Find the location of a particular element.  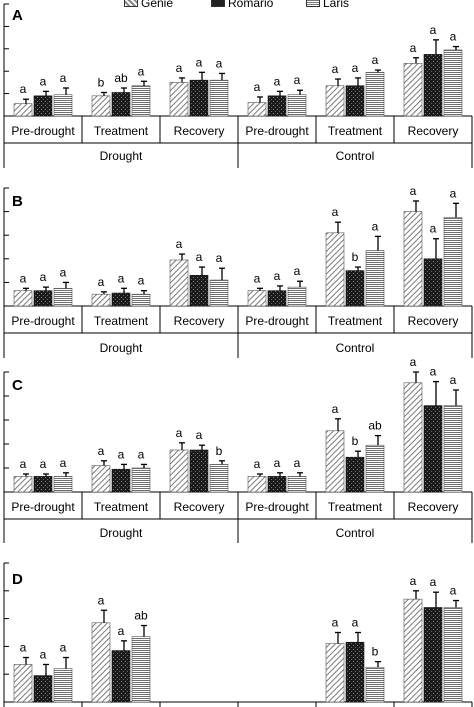

legend-item-romario: Romario is located at coordinates (242, 4).